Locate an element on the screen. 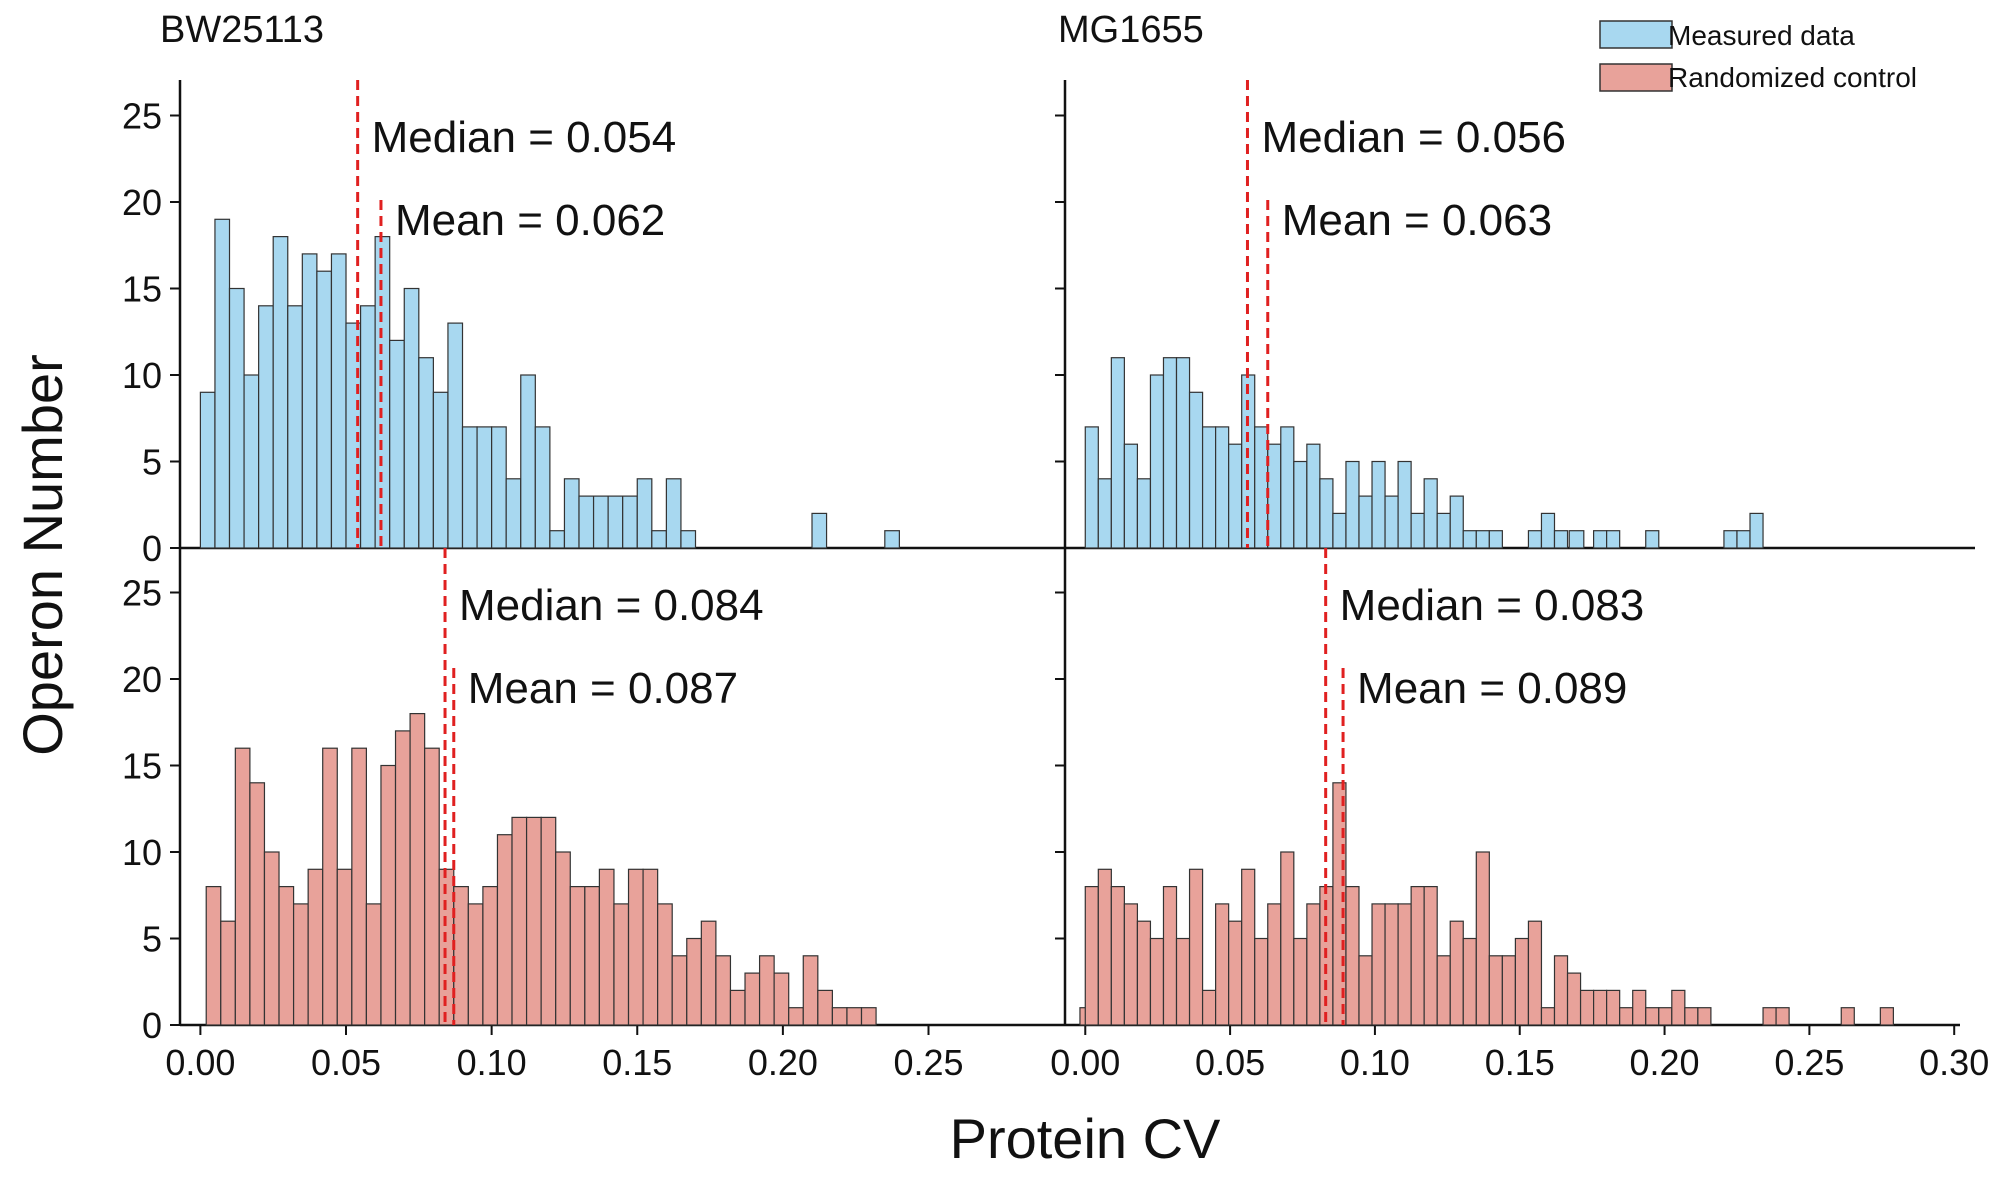 This screenshot has width=2004, height=1187. mean-label: Mean = 0.089 is located at coordinates (1492, 688).